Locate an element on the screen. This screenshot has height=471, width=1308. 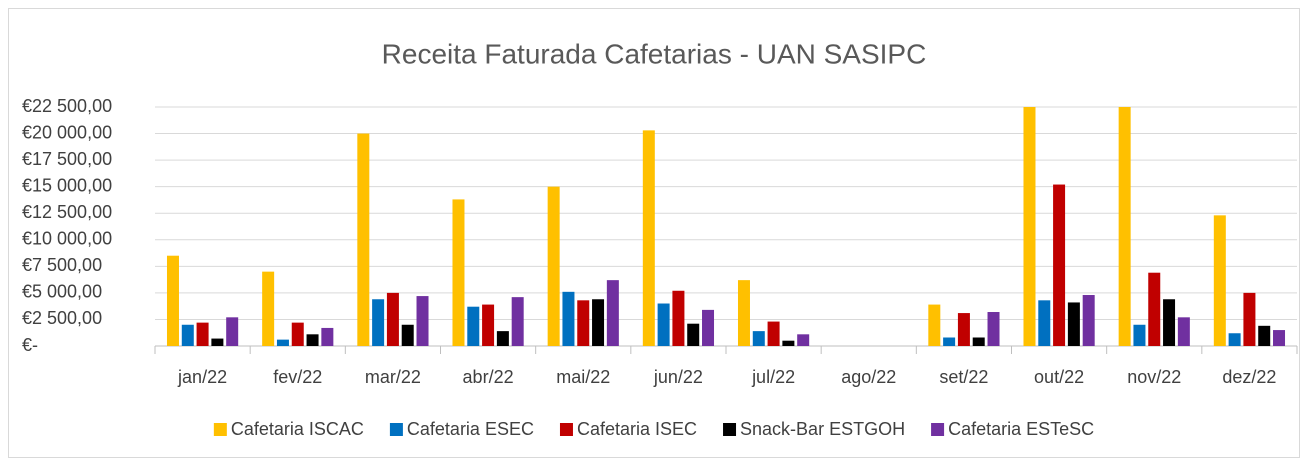
x-tick-label: jul/22 is located at coordinates (773, 377).